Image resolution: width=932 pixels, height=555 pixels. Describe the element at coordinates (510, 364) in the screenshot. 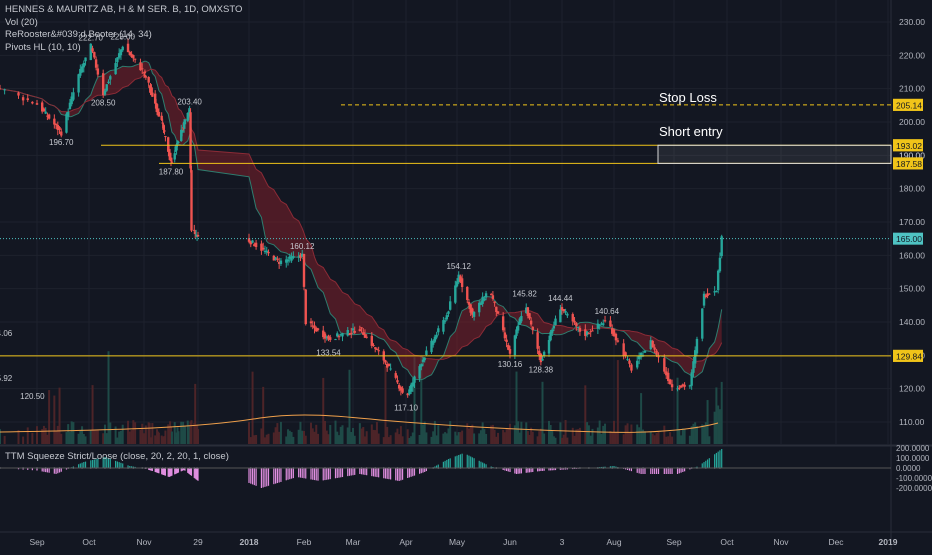

I see `pivot-label: 130.16` at that location.